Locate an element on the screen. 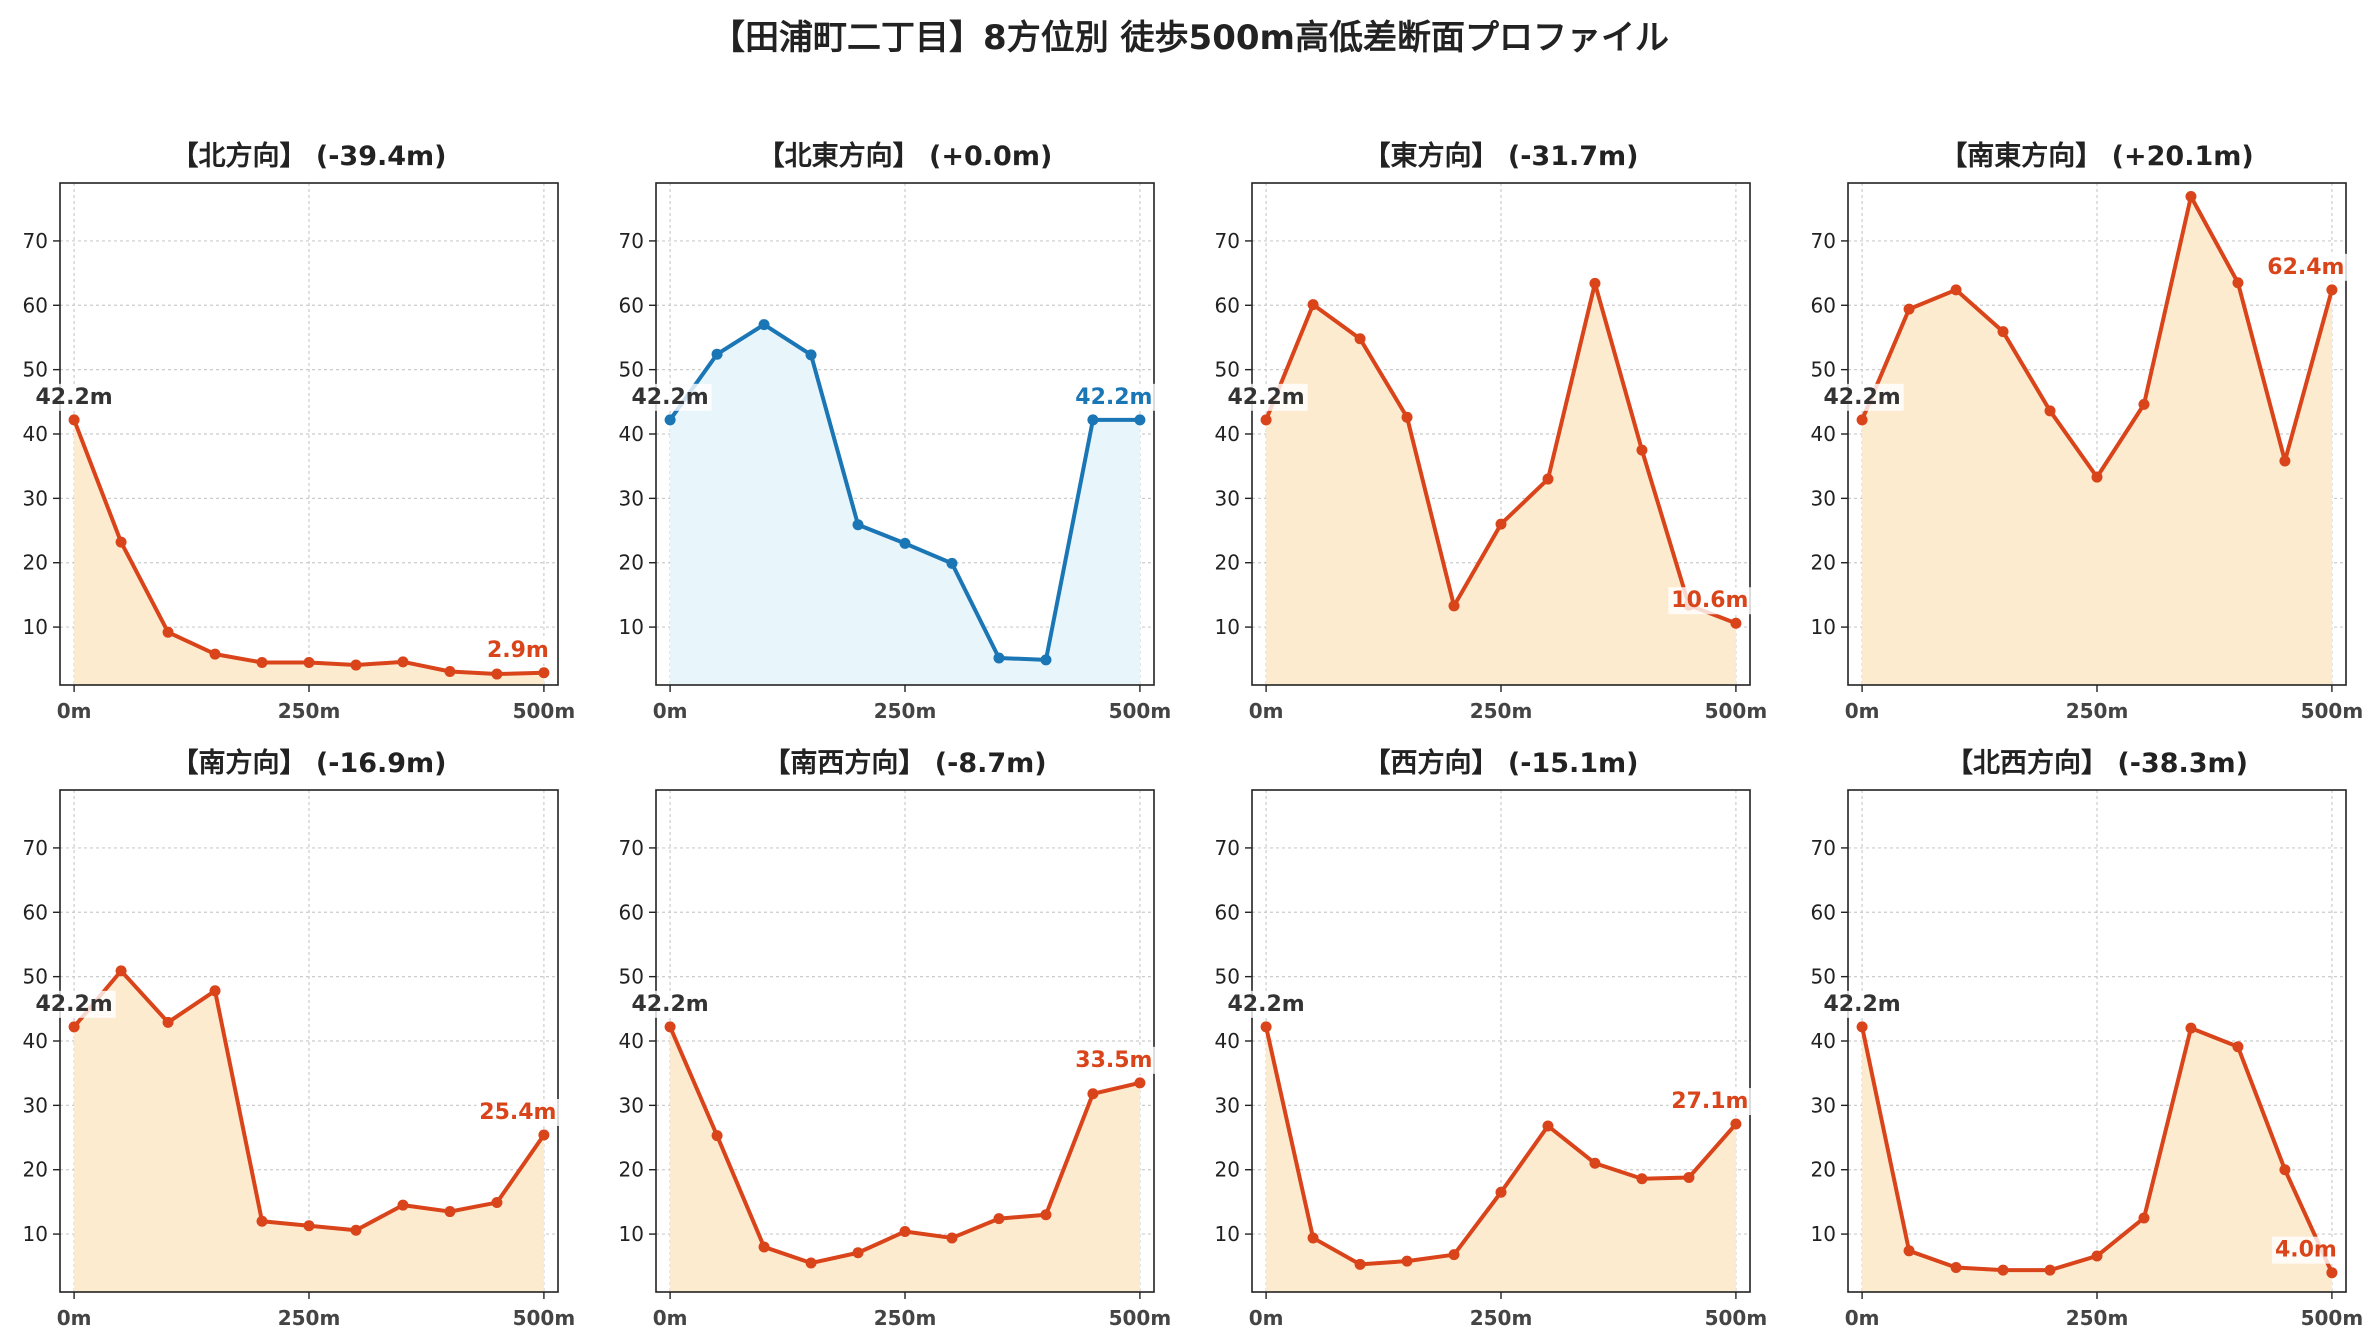 This screenshot has height=1340, width=2380. end-label: 25.4m is located at coordinates (517, 1112).